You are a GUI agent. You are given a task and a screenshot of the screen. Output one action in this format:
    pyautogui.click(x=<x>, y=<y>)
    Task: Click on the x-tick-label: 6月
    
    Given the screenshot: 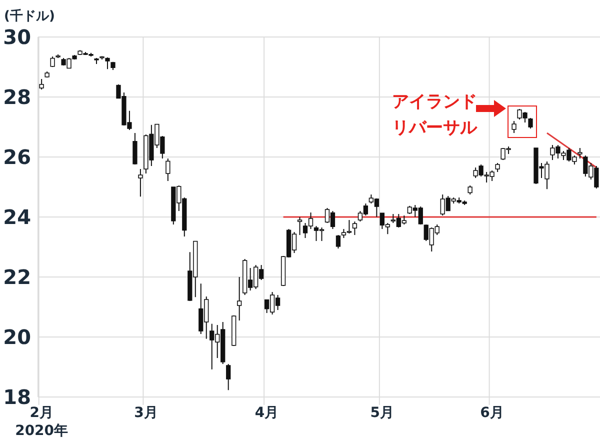 What is the action you would take?
    pyautogui.click(x=492, y=413)
    